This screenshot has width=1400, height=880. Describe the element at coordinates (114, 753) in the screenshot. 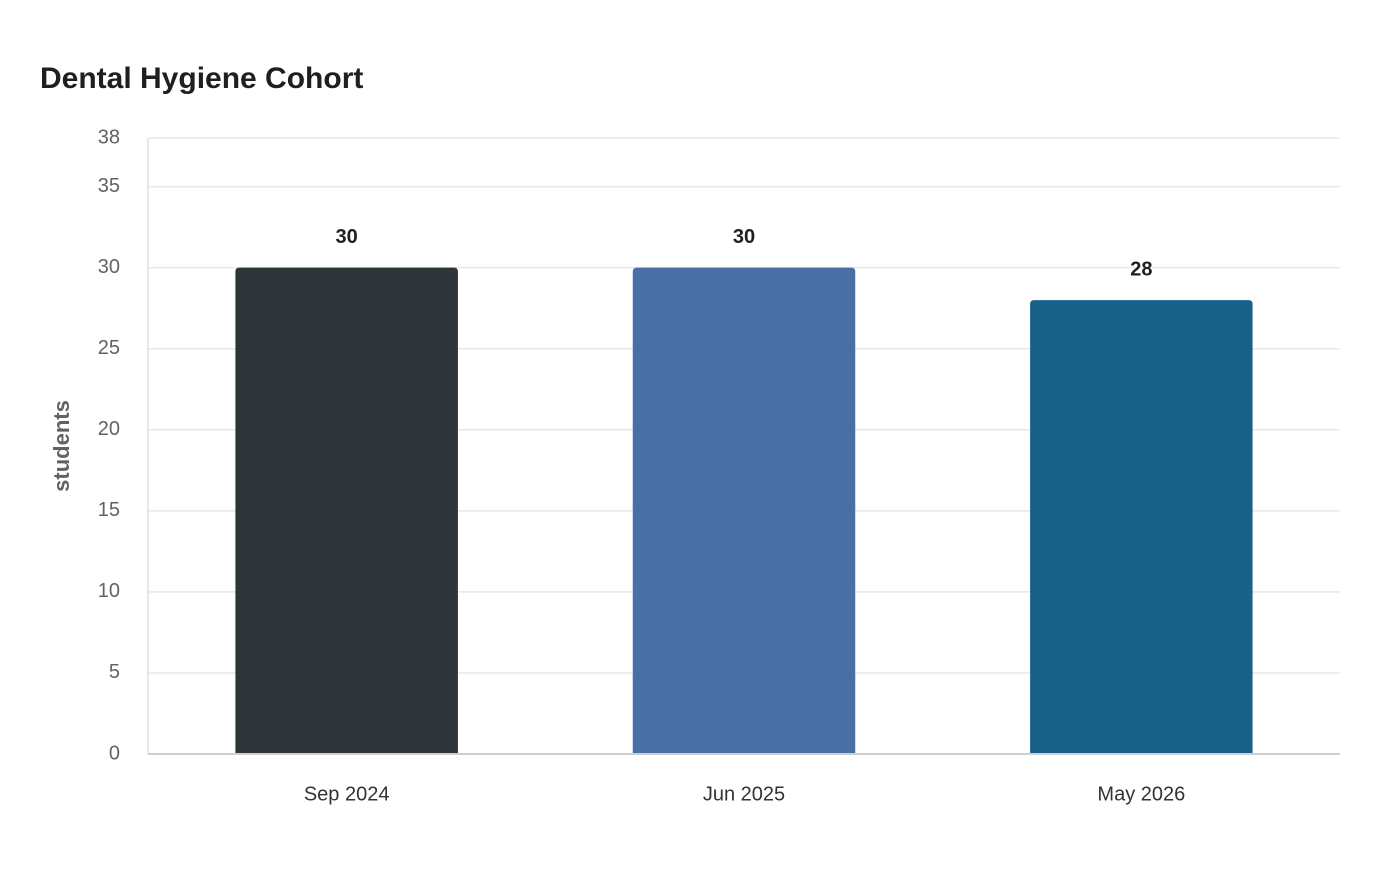

I see `y-tick-label: 0` at that location.